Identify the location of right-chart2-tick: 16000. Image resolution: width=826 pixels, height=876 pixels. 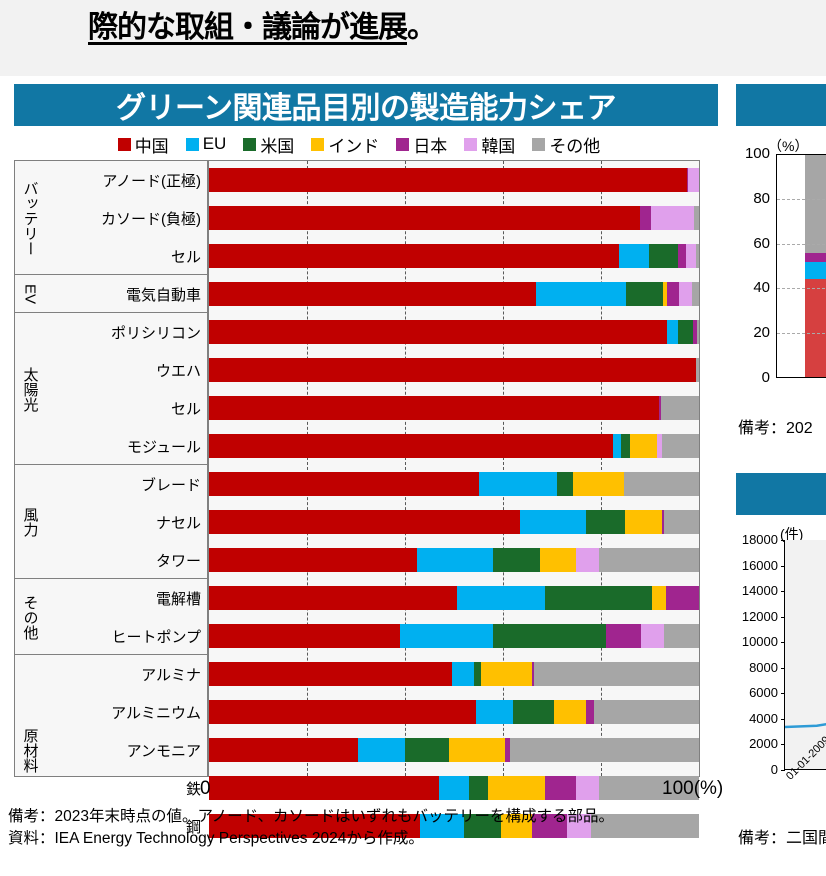
(759, 565).